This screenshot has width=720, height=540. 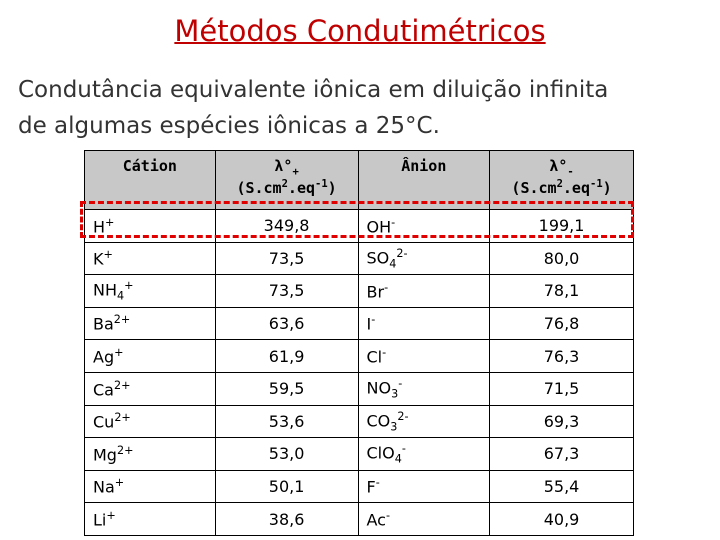 I want to click on anion-cell: Cl-, so click(x=424, y=356).